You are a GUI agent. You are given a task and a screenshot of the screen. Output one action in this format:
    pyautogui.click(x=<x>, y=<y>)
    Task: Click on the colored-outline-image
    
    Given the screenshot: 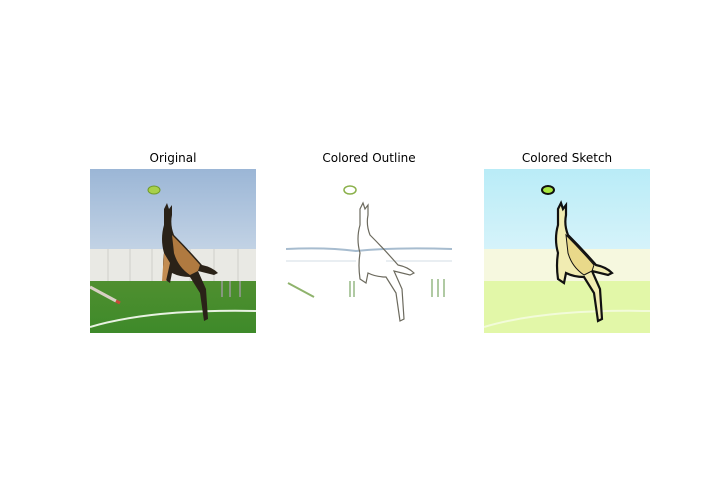 What is the action you would take?
    pyautogui.click(x=369, y=251)
    